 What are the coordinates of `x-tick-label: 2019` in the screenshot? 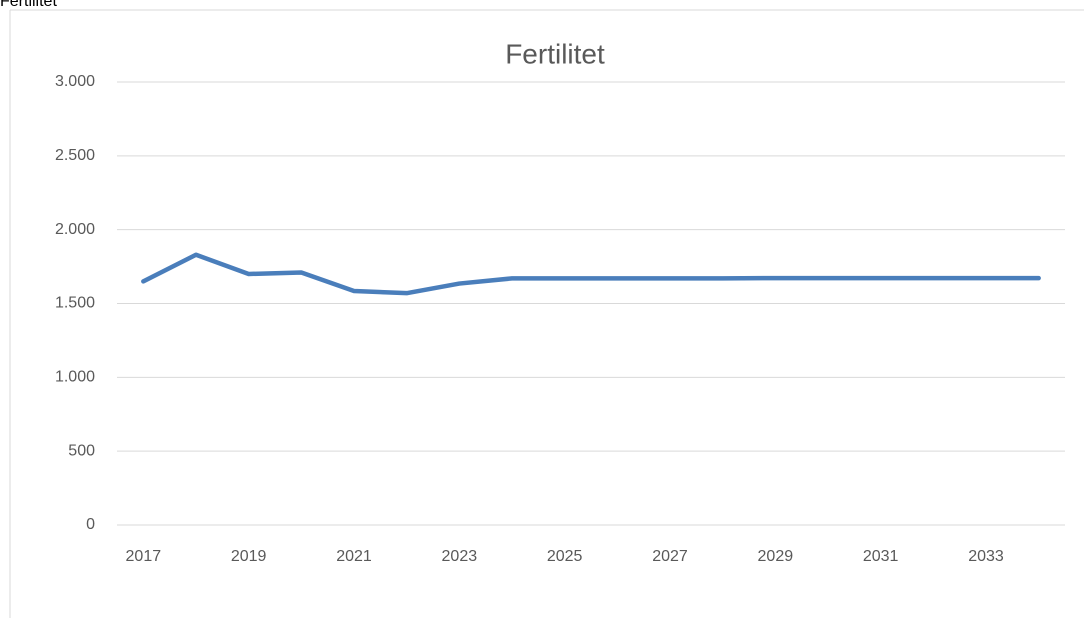 It's located at (249, 556).